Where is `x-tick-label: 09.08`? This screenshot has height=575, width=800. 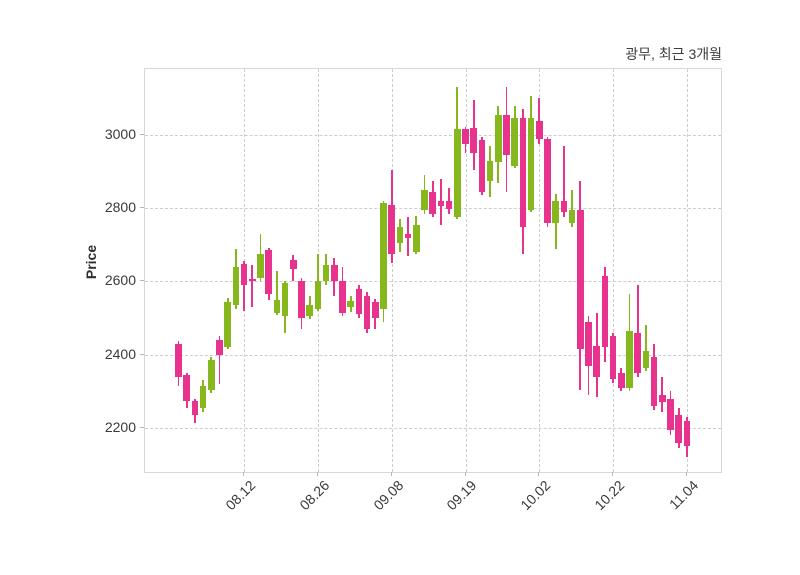 x-tick-label: 09.08 is located at coordinates (388, 495).